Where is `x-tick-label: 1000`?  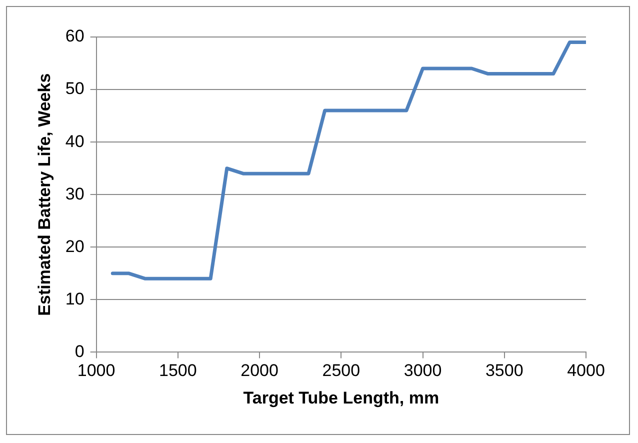 x-tick-label: 1000 is located at coordinates (96, 370).